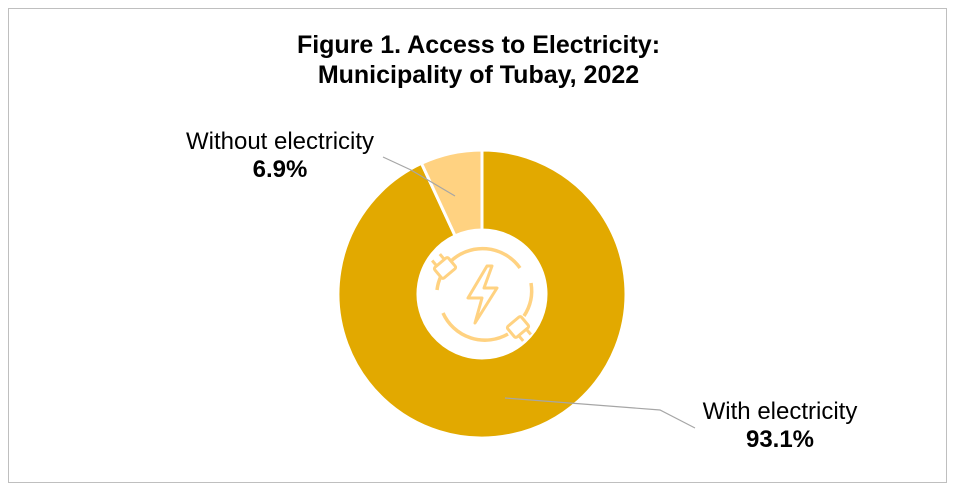  I want to click on leader-line-with-electricity, so click(600, 413).